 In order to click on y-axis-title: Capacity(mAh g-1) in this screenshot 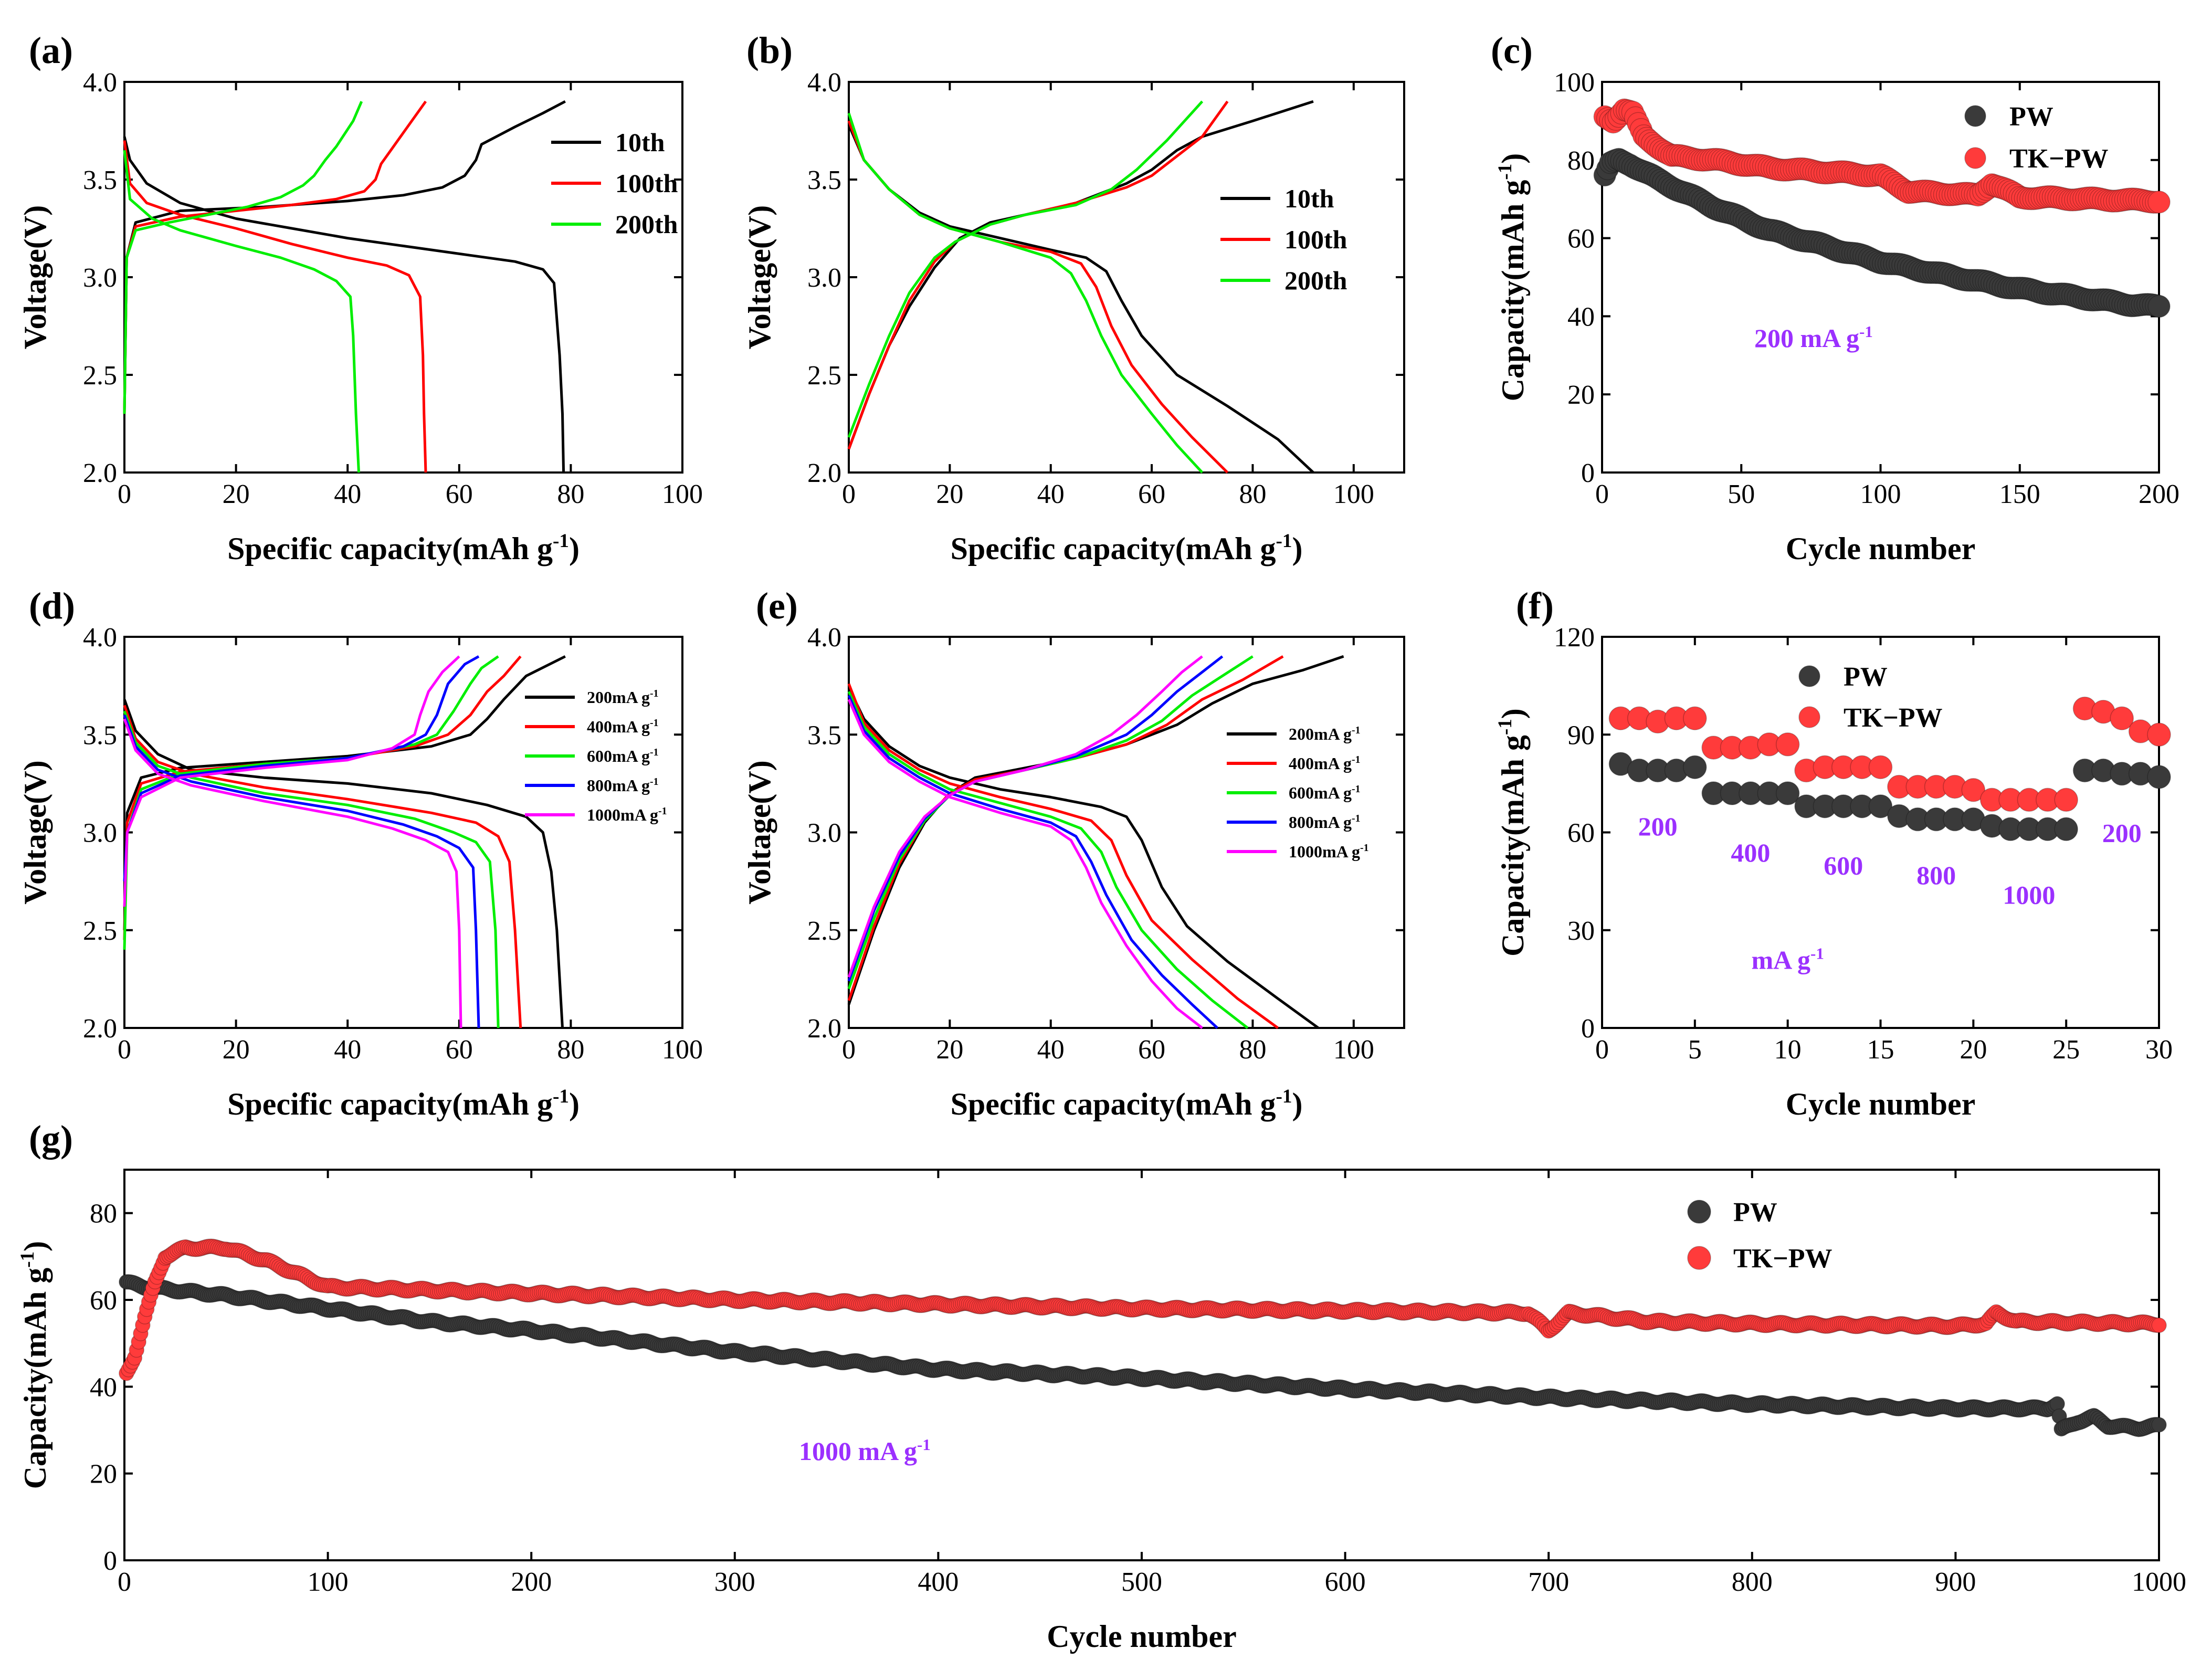, I will do `click(1512, 277)`.